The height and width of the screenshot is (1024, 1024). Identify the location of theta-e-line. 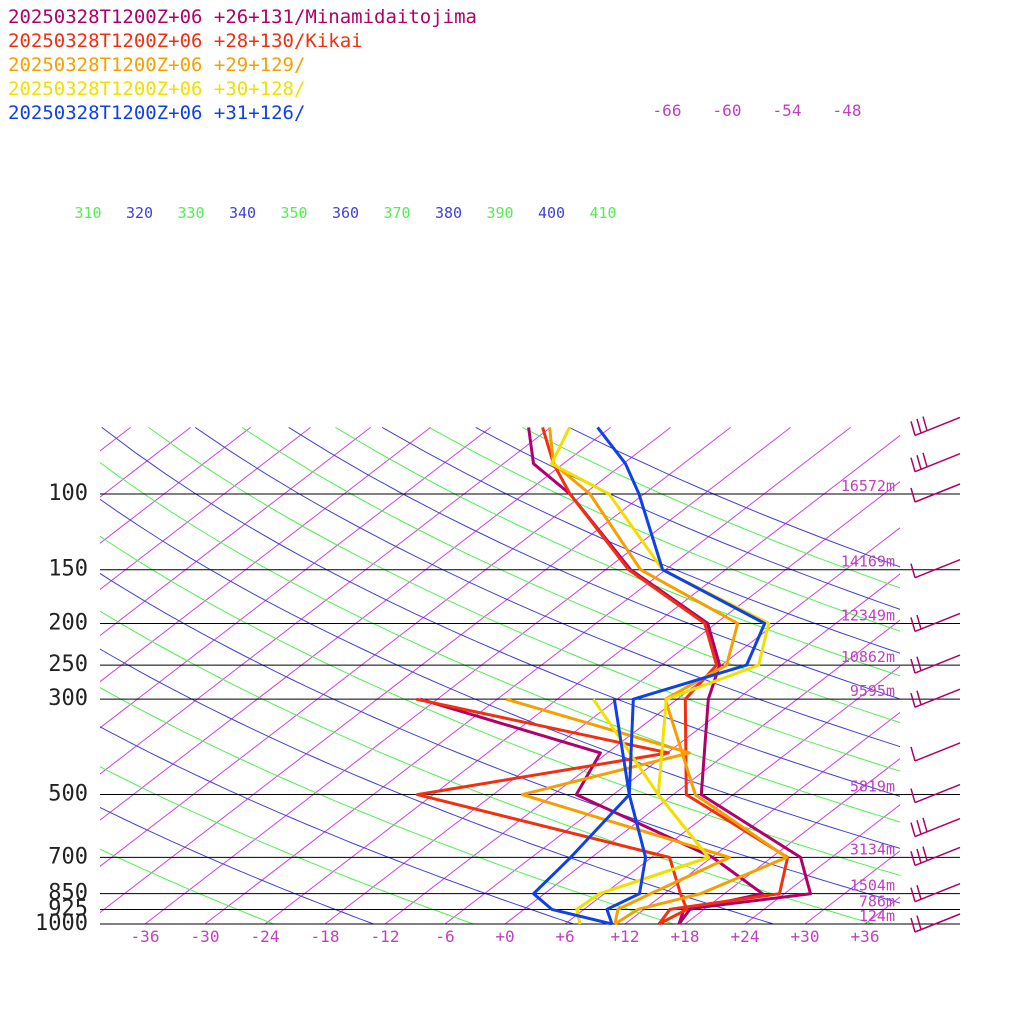
(237, 865).